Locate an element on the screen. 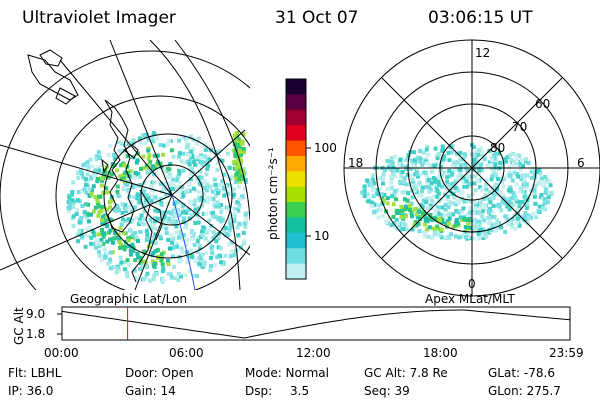  time-label: 03:06:15 UT is located at coordinates (480, 18).